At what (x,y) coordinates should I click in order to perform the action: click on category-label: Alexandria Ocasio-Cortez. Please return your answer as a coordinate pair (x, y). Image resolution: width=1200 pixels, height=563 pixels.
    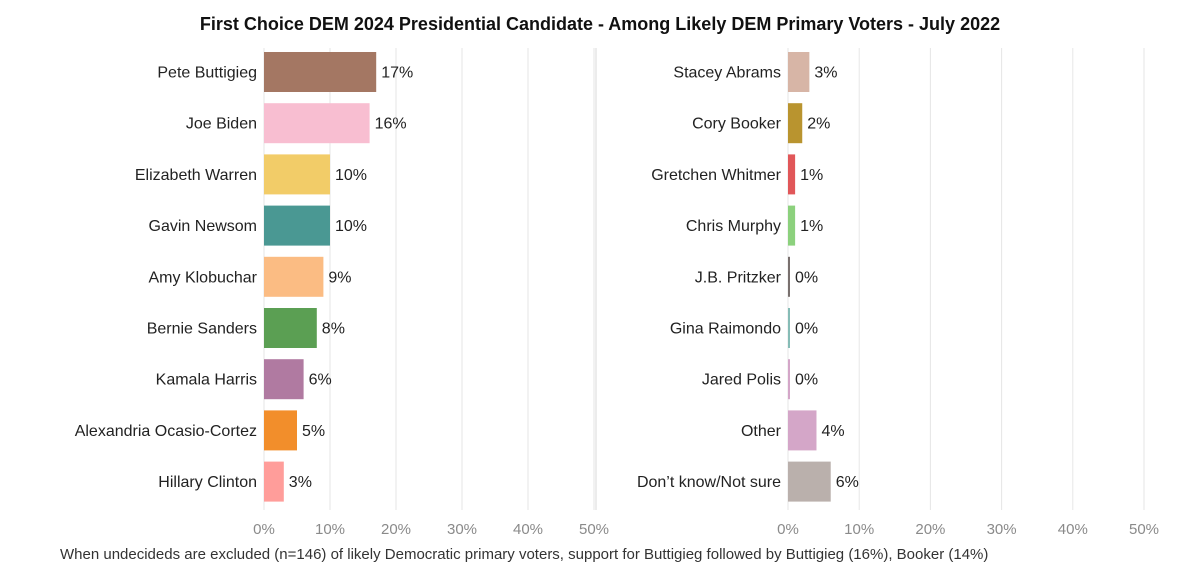
    Looking at the image, I should click on (166, 431).